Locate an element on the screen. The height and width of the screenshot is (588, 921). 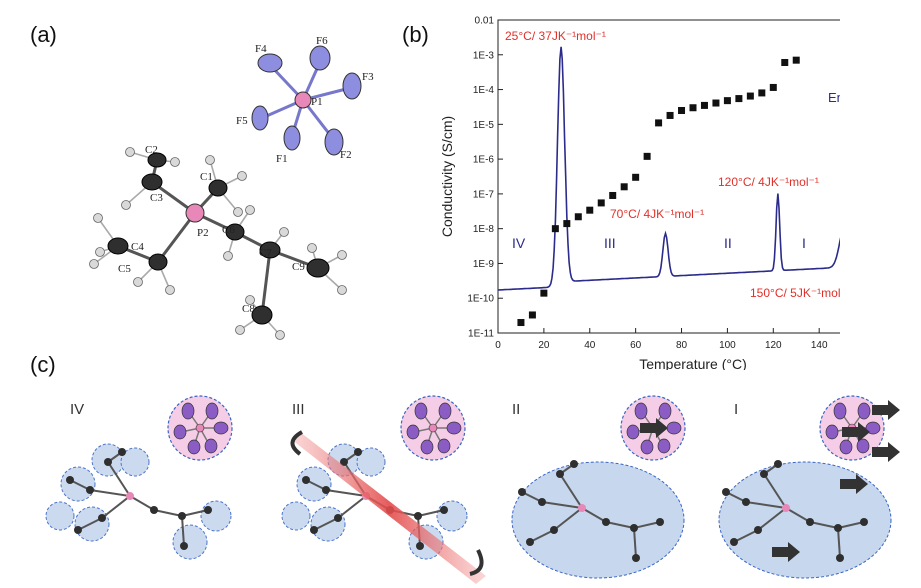
y-tick-label: 1E-5 is located at coordinates (484, 125).